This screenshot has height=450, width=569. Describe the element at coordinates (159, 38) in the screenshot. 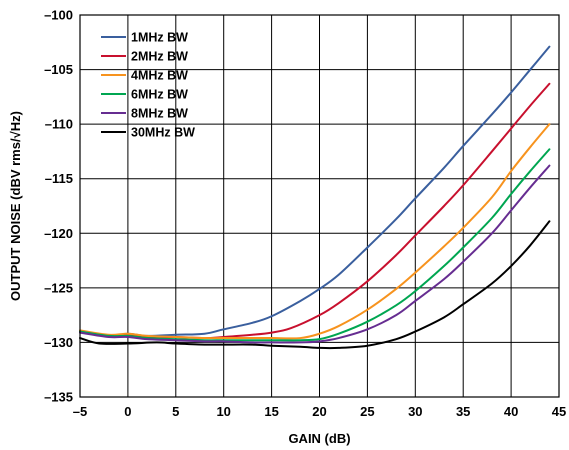

I see `legend-label: 1MHz BW` at that location.